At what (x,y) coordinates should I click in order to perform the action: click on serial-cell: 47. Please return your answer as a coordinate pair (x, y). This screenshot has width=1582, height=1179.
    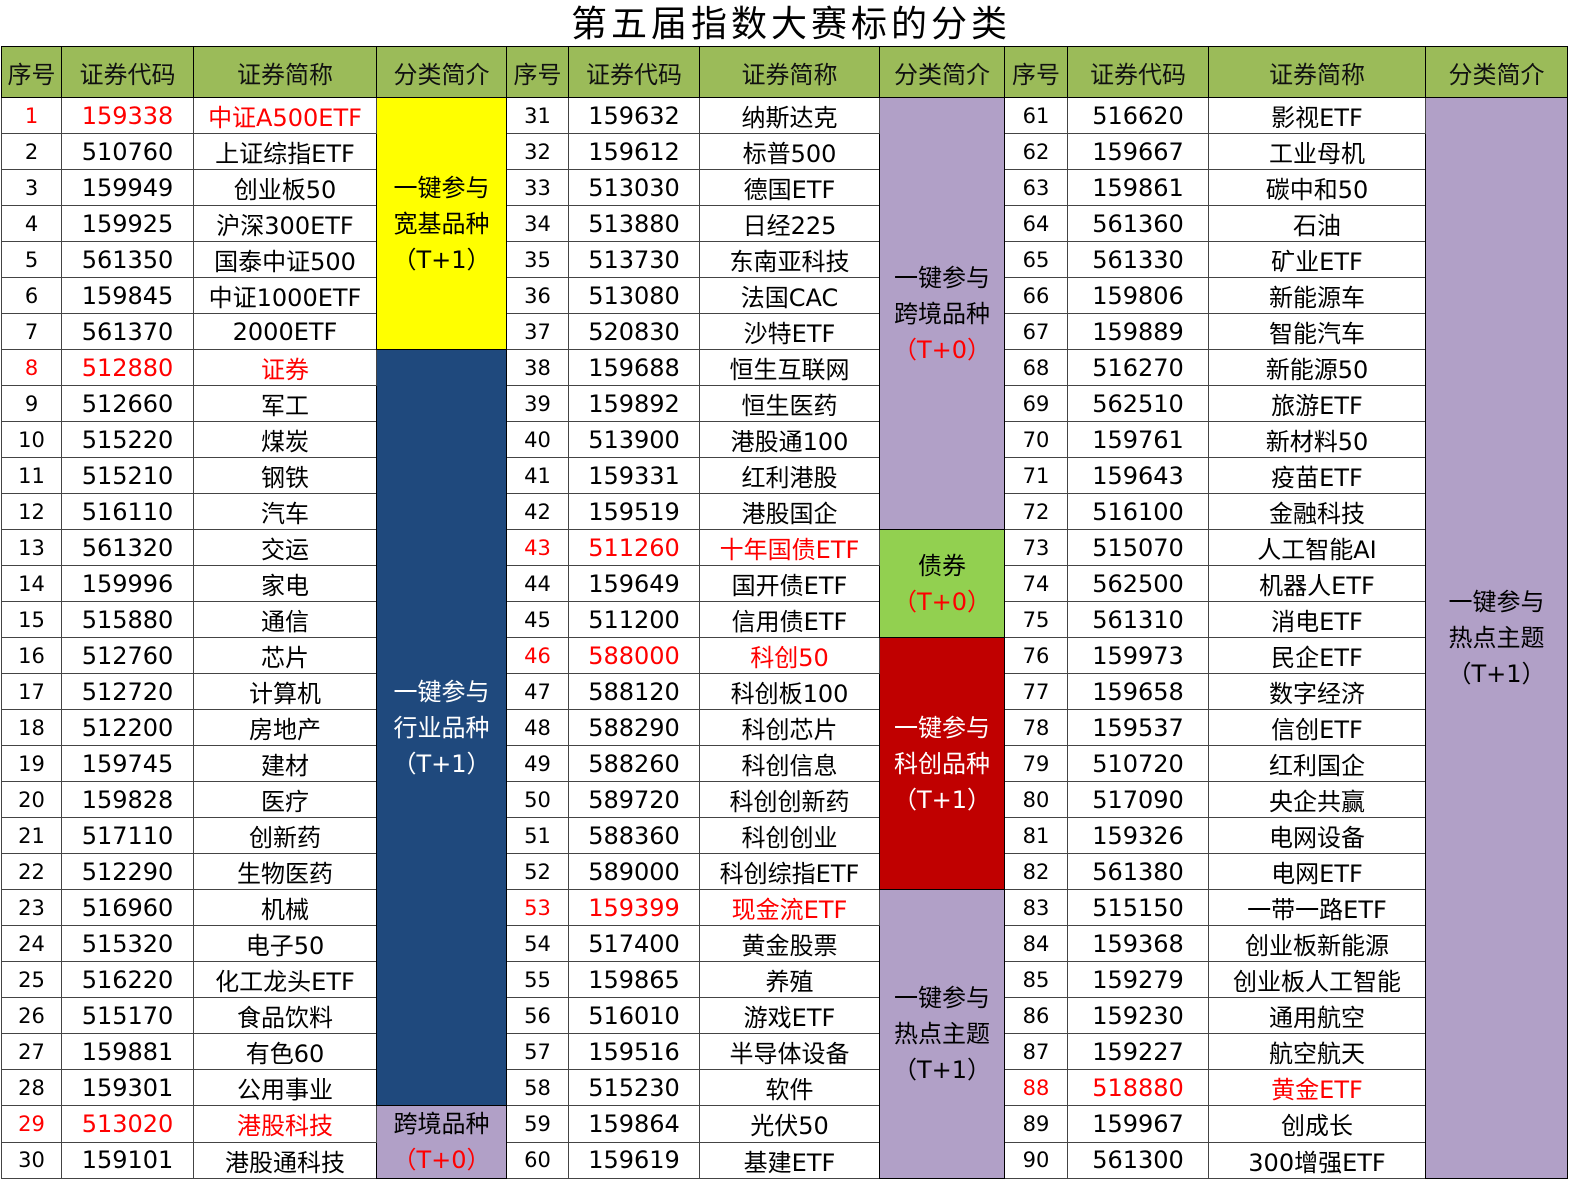
    Looking at the image, I should click on (537, 691).